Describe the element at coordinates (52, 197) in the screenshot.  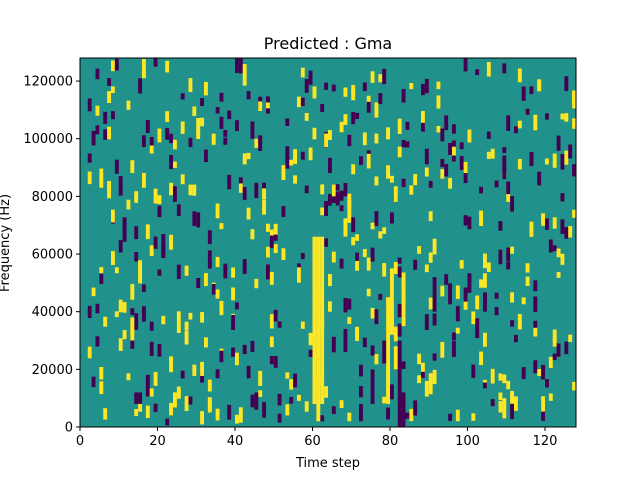
I see `y-tick-label: 80000` at that location.